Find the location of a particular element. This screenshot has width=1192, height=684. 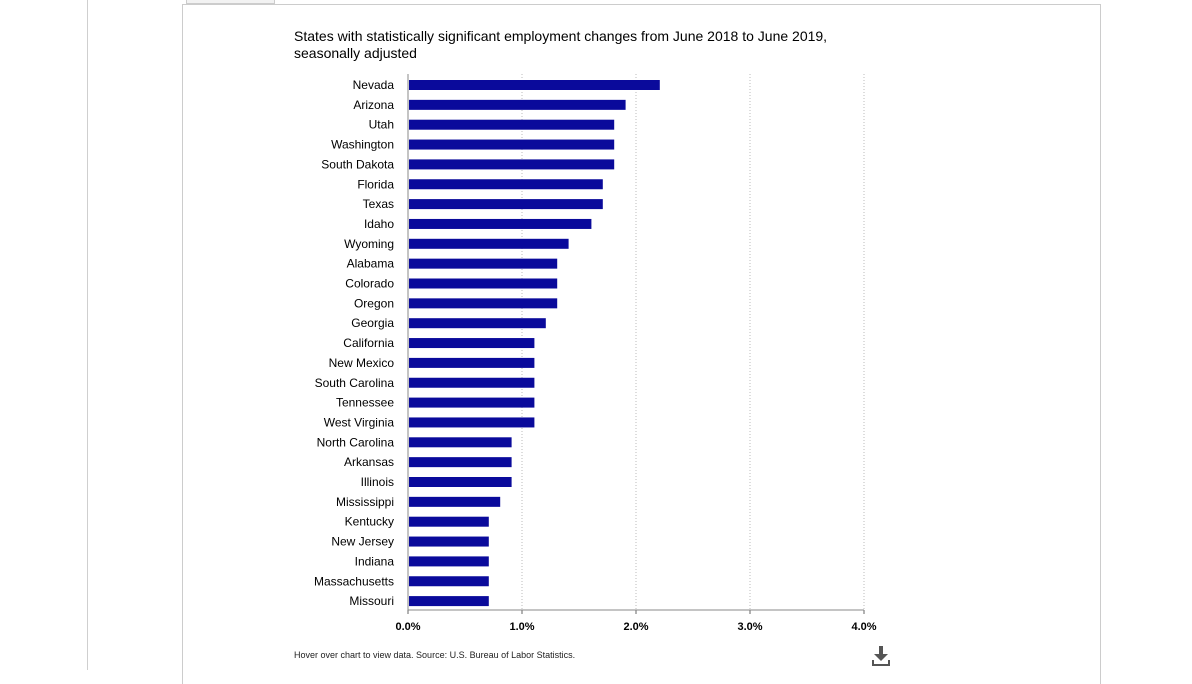

category-label: California is located at coordinates (368, 343).